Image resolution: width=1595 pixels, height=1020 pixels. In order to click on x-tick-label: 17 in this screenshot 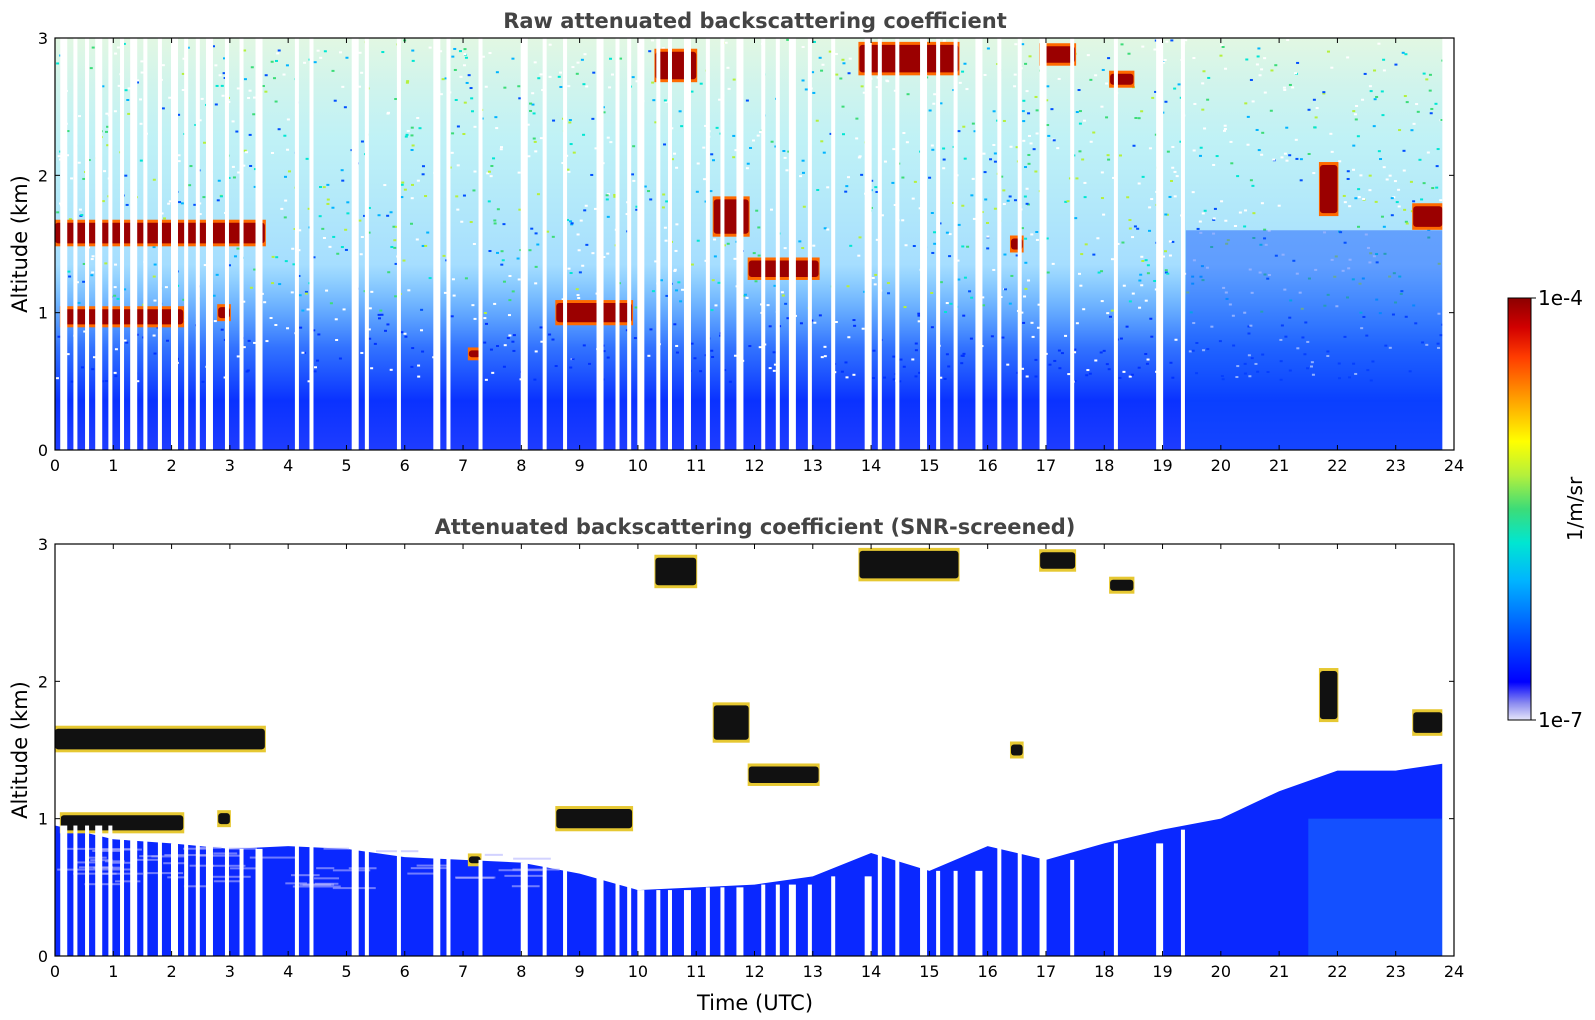, I will do `click(1046, 971)`.